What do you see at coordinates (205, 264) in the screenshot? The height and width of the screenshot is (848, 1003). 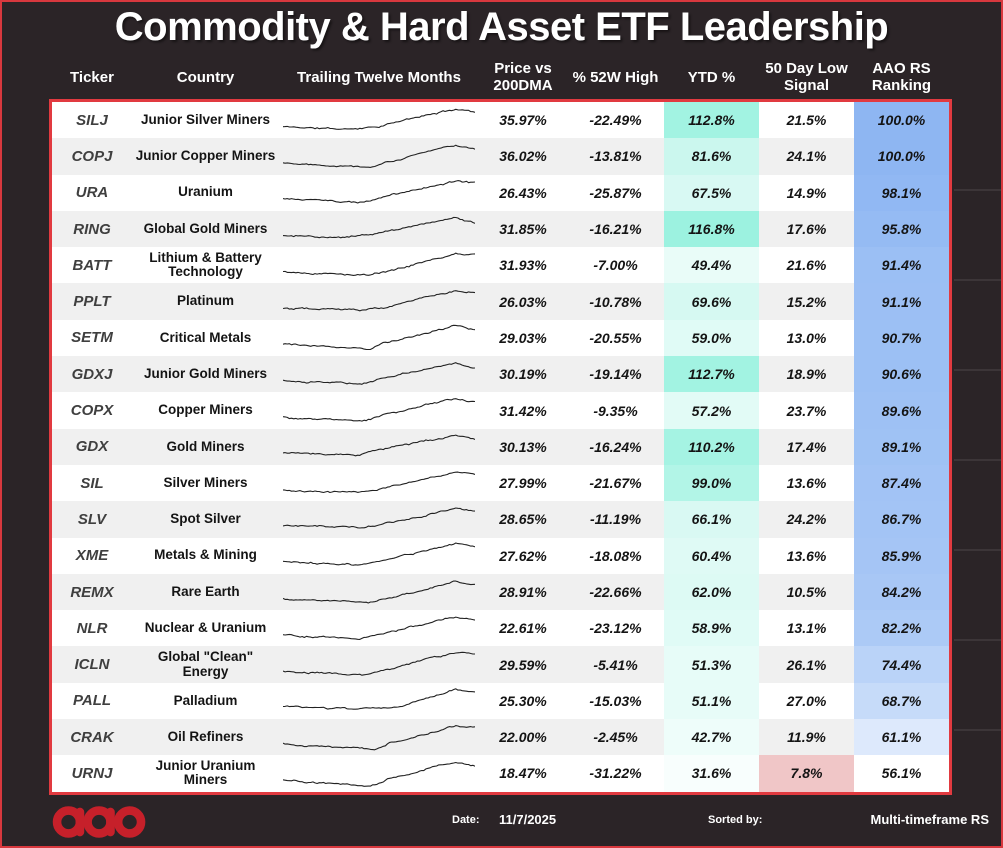 I see `fund-name-cell: Lithium & Battery Technology` at bounding box center [205, 264].